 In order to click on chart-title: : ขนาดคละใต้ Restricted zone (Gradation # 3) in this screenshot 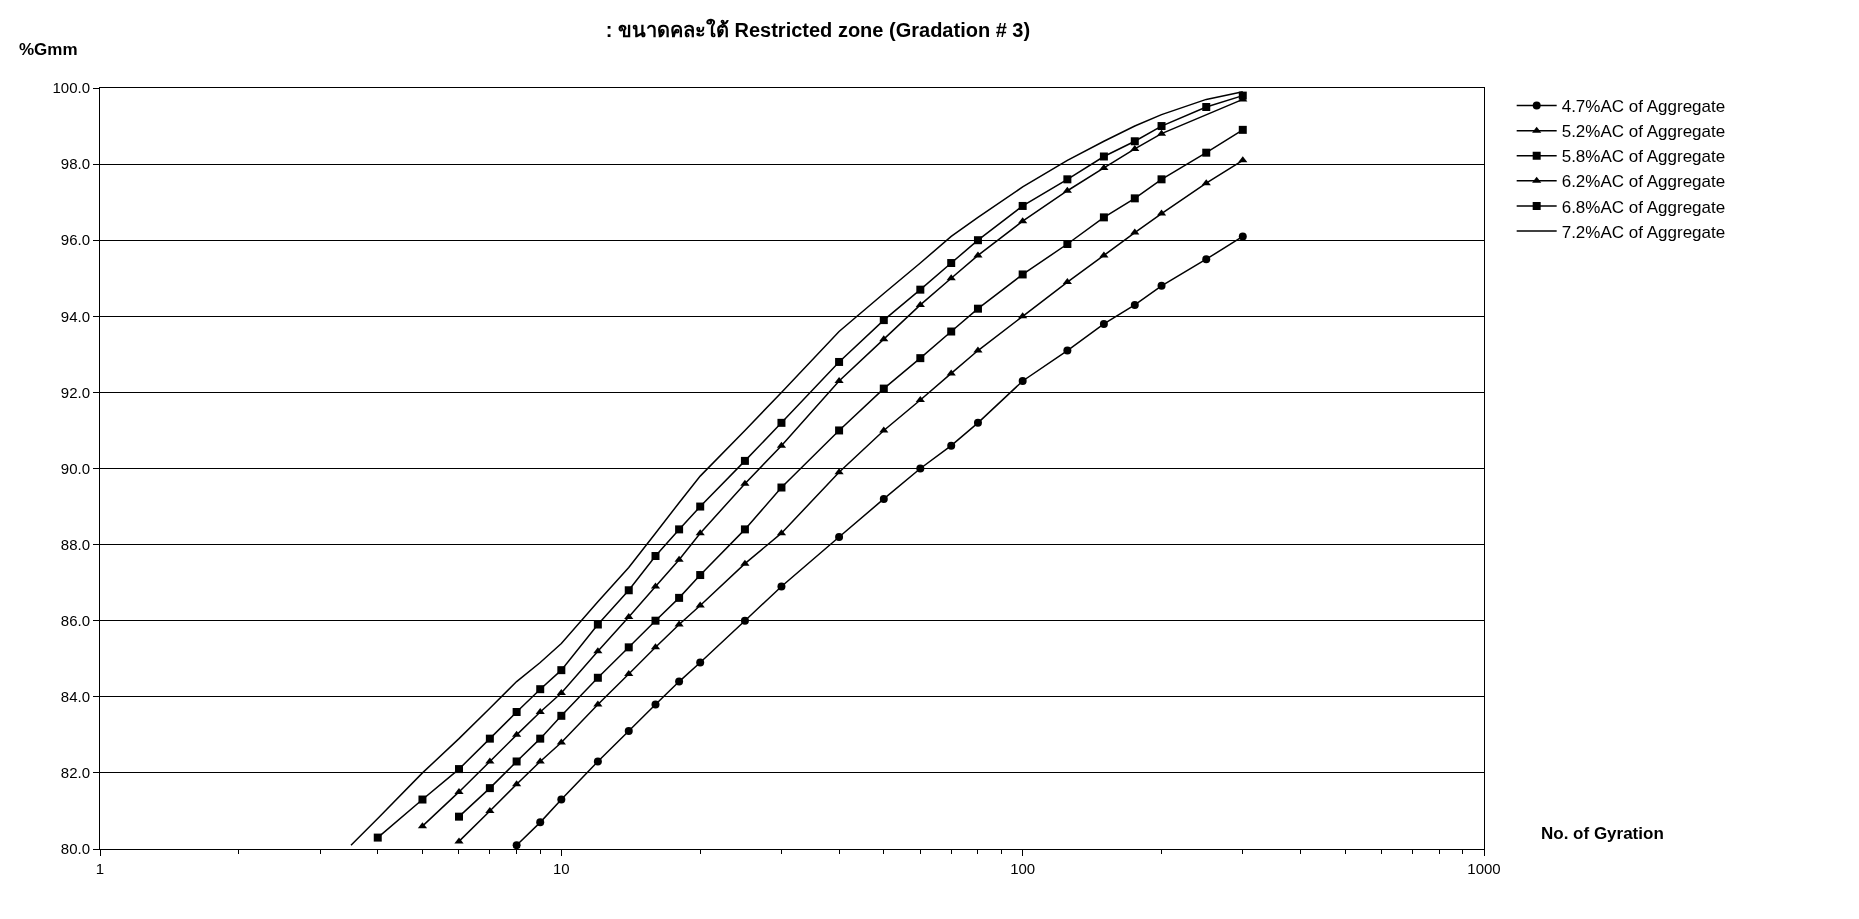, I will do `click(818, 29)`.